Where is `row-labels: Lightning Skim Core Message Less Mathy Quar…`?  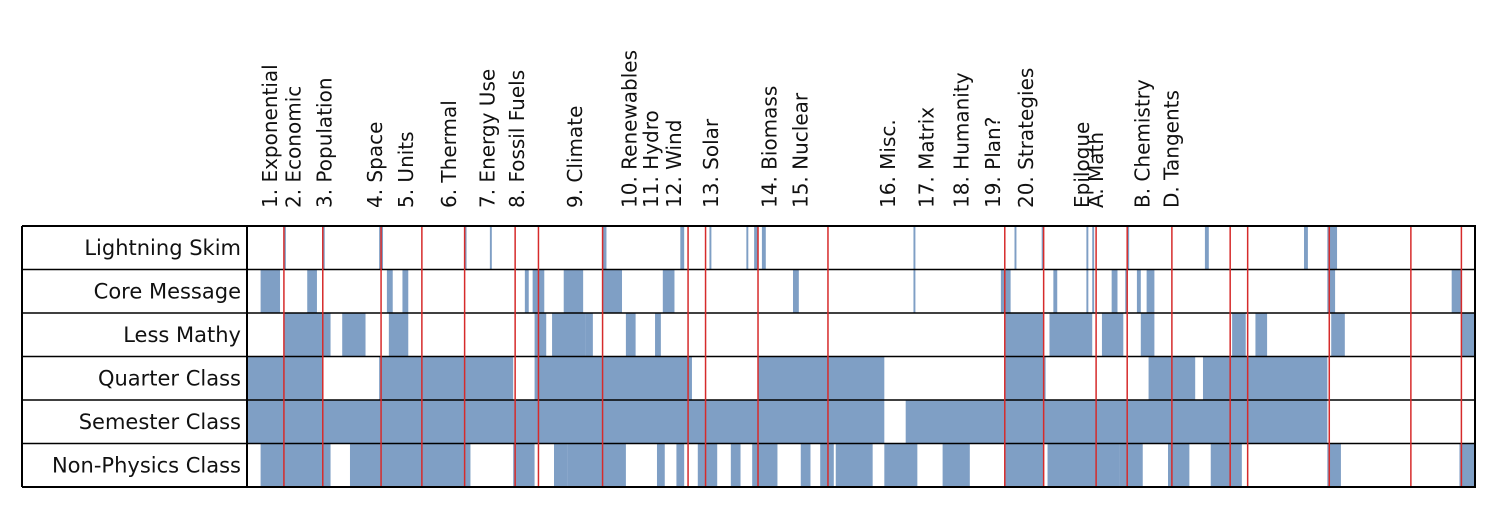
row-labels: Lightning Skim Core Message Less Mathy Quar… is located at coordinates (134, 356).